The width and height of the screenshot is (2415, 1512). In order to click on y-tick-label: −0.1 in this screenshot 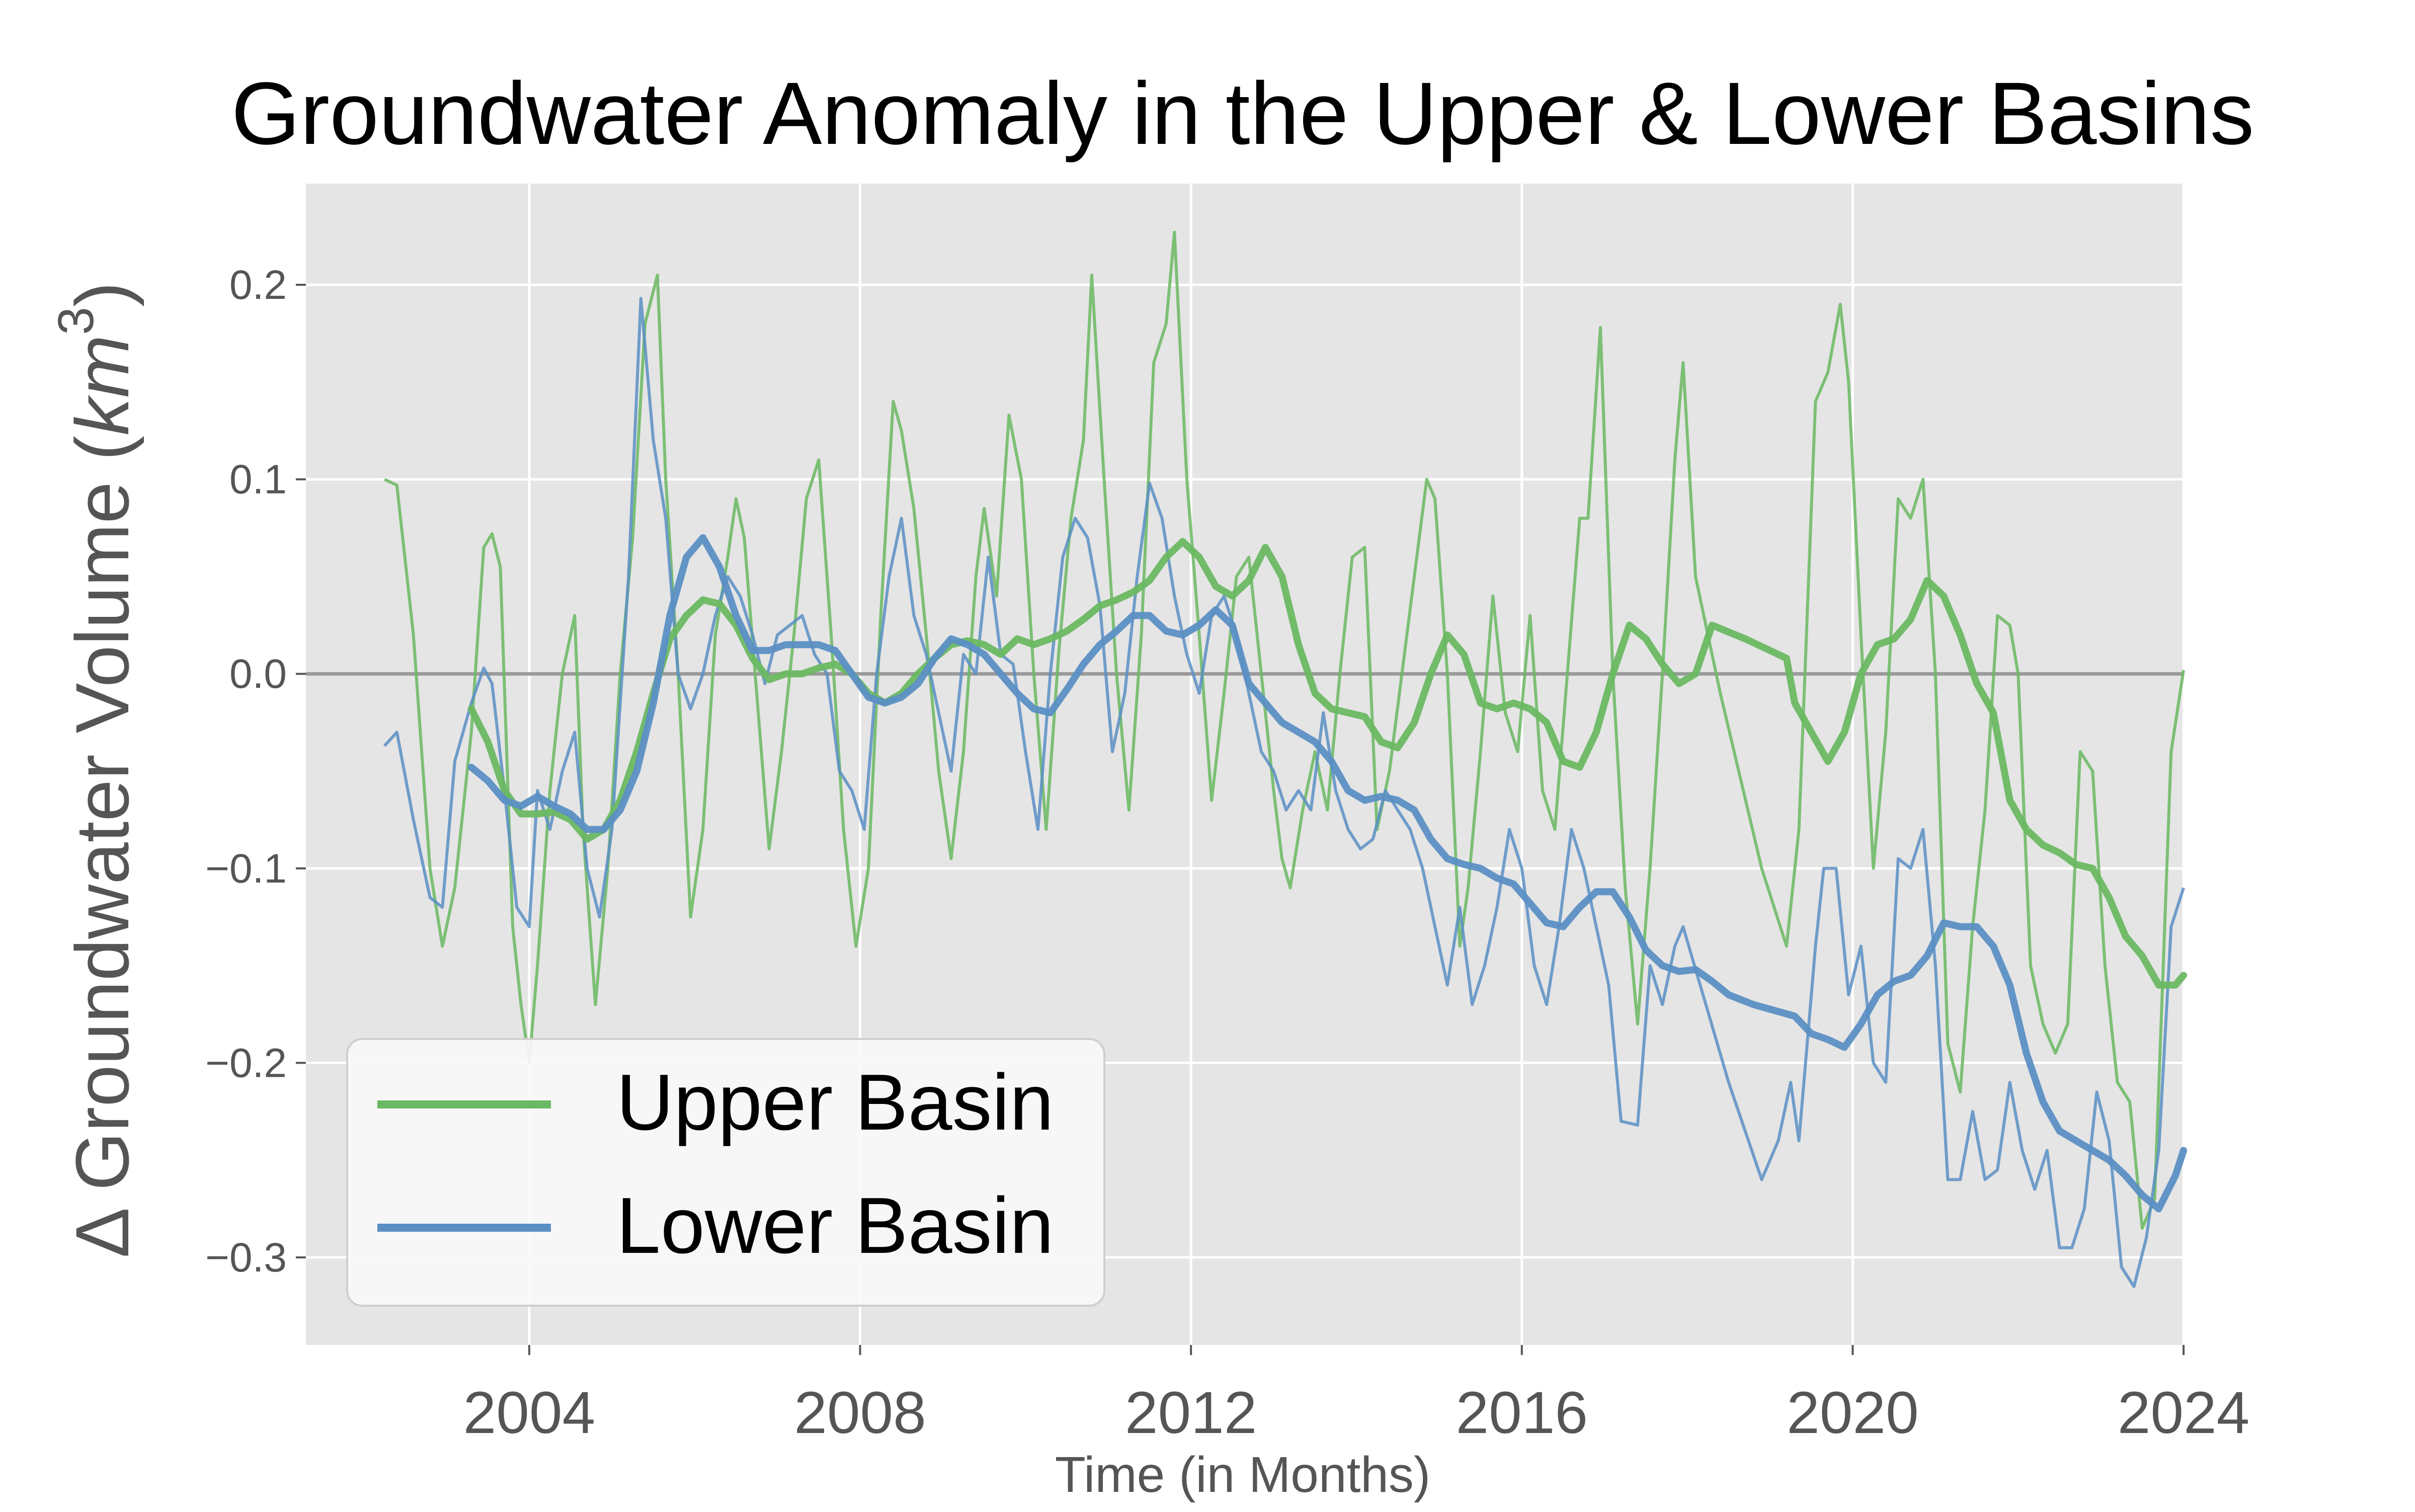, I will do `click(246, 869)`.